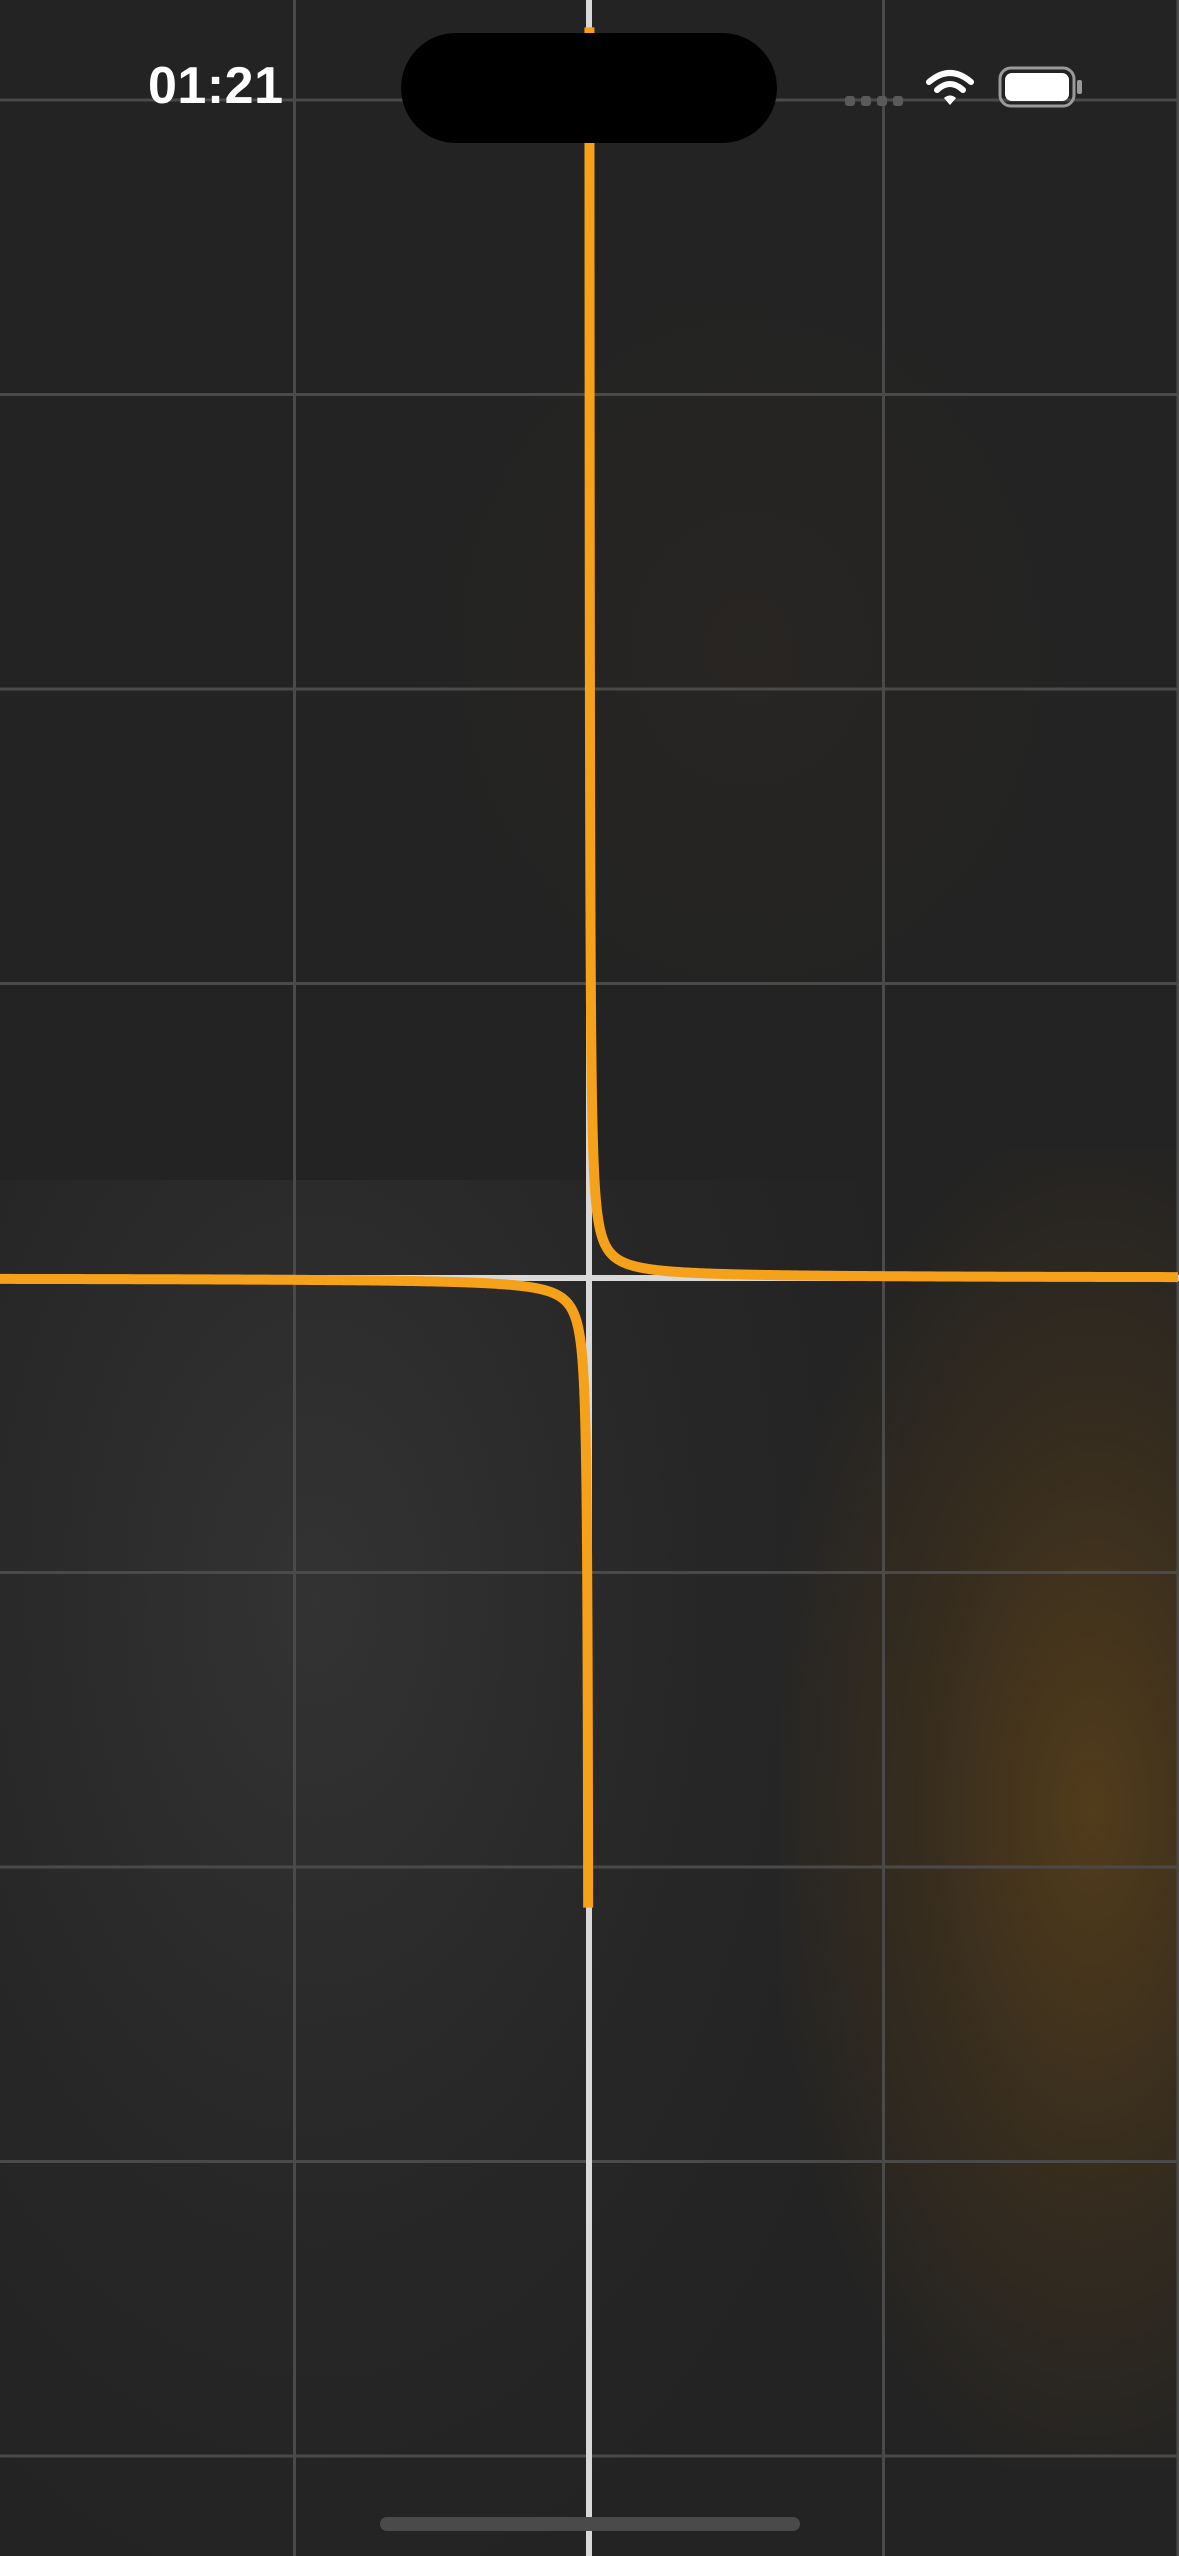 The height and width of the screenshot is (2556, 1179). I want to click on curve-branch-negative, so click(297, 1590).